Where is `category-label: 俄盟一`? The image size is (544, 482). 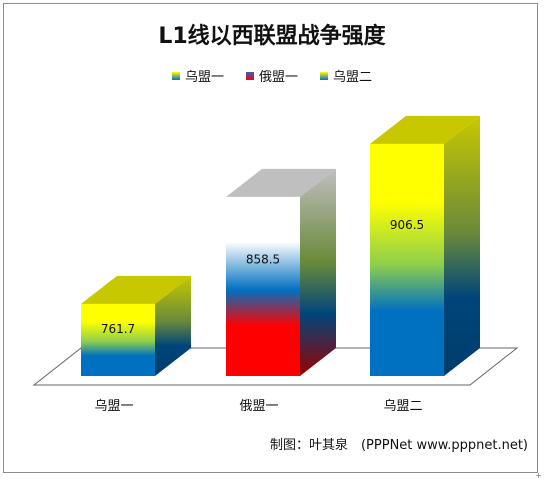 category-label: 俄盟一 is located at coordinates (258, 406).